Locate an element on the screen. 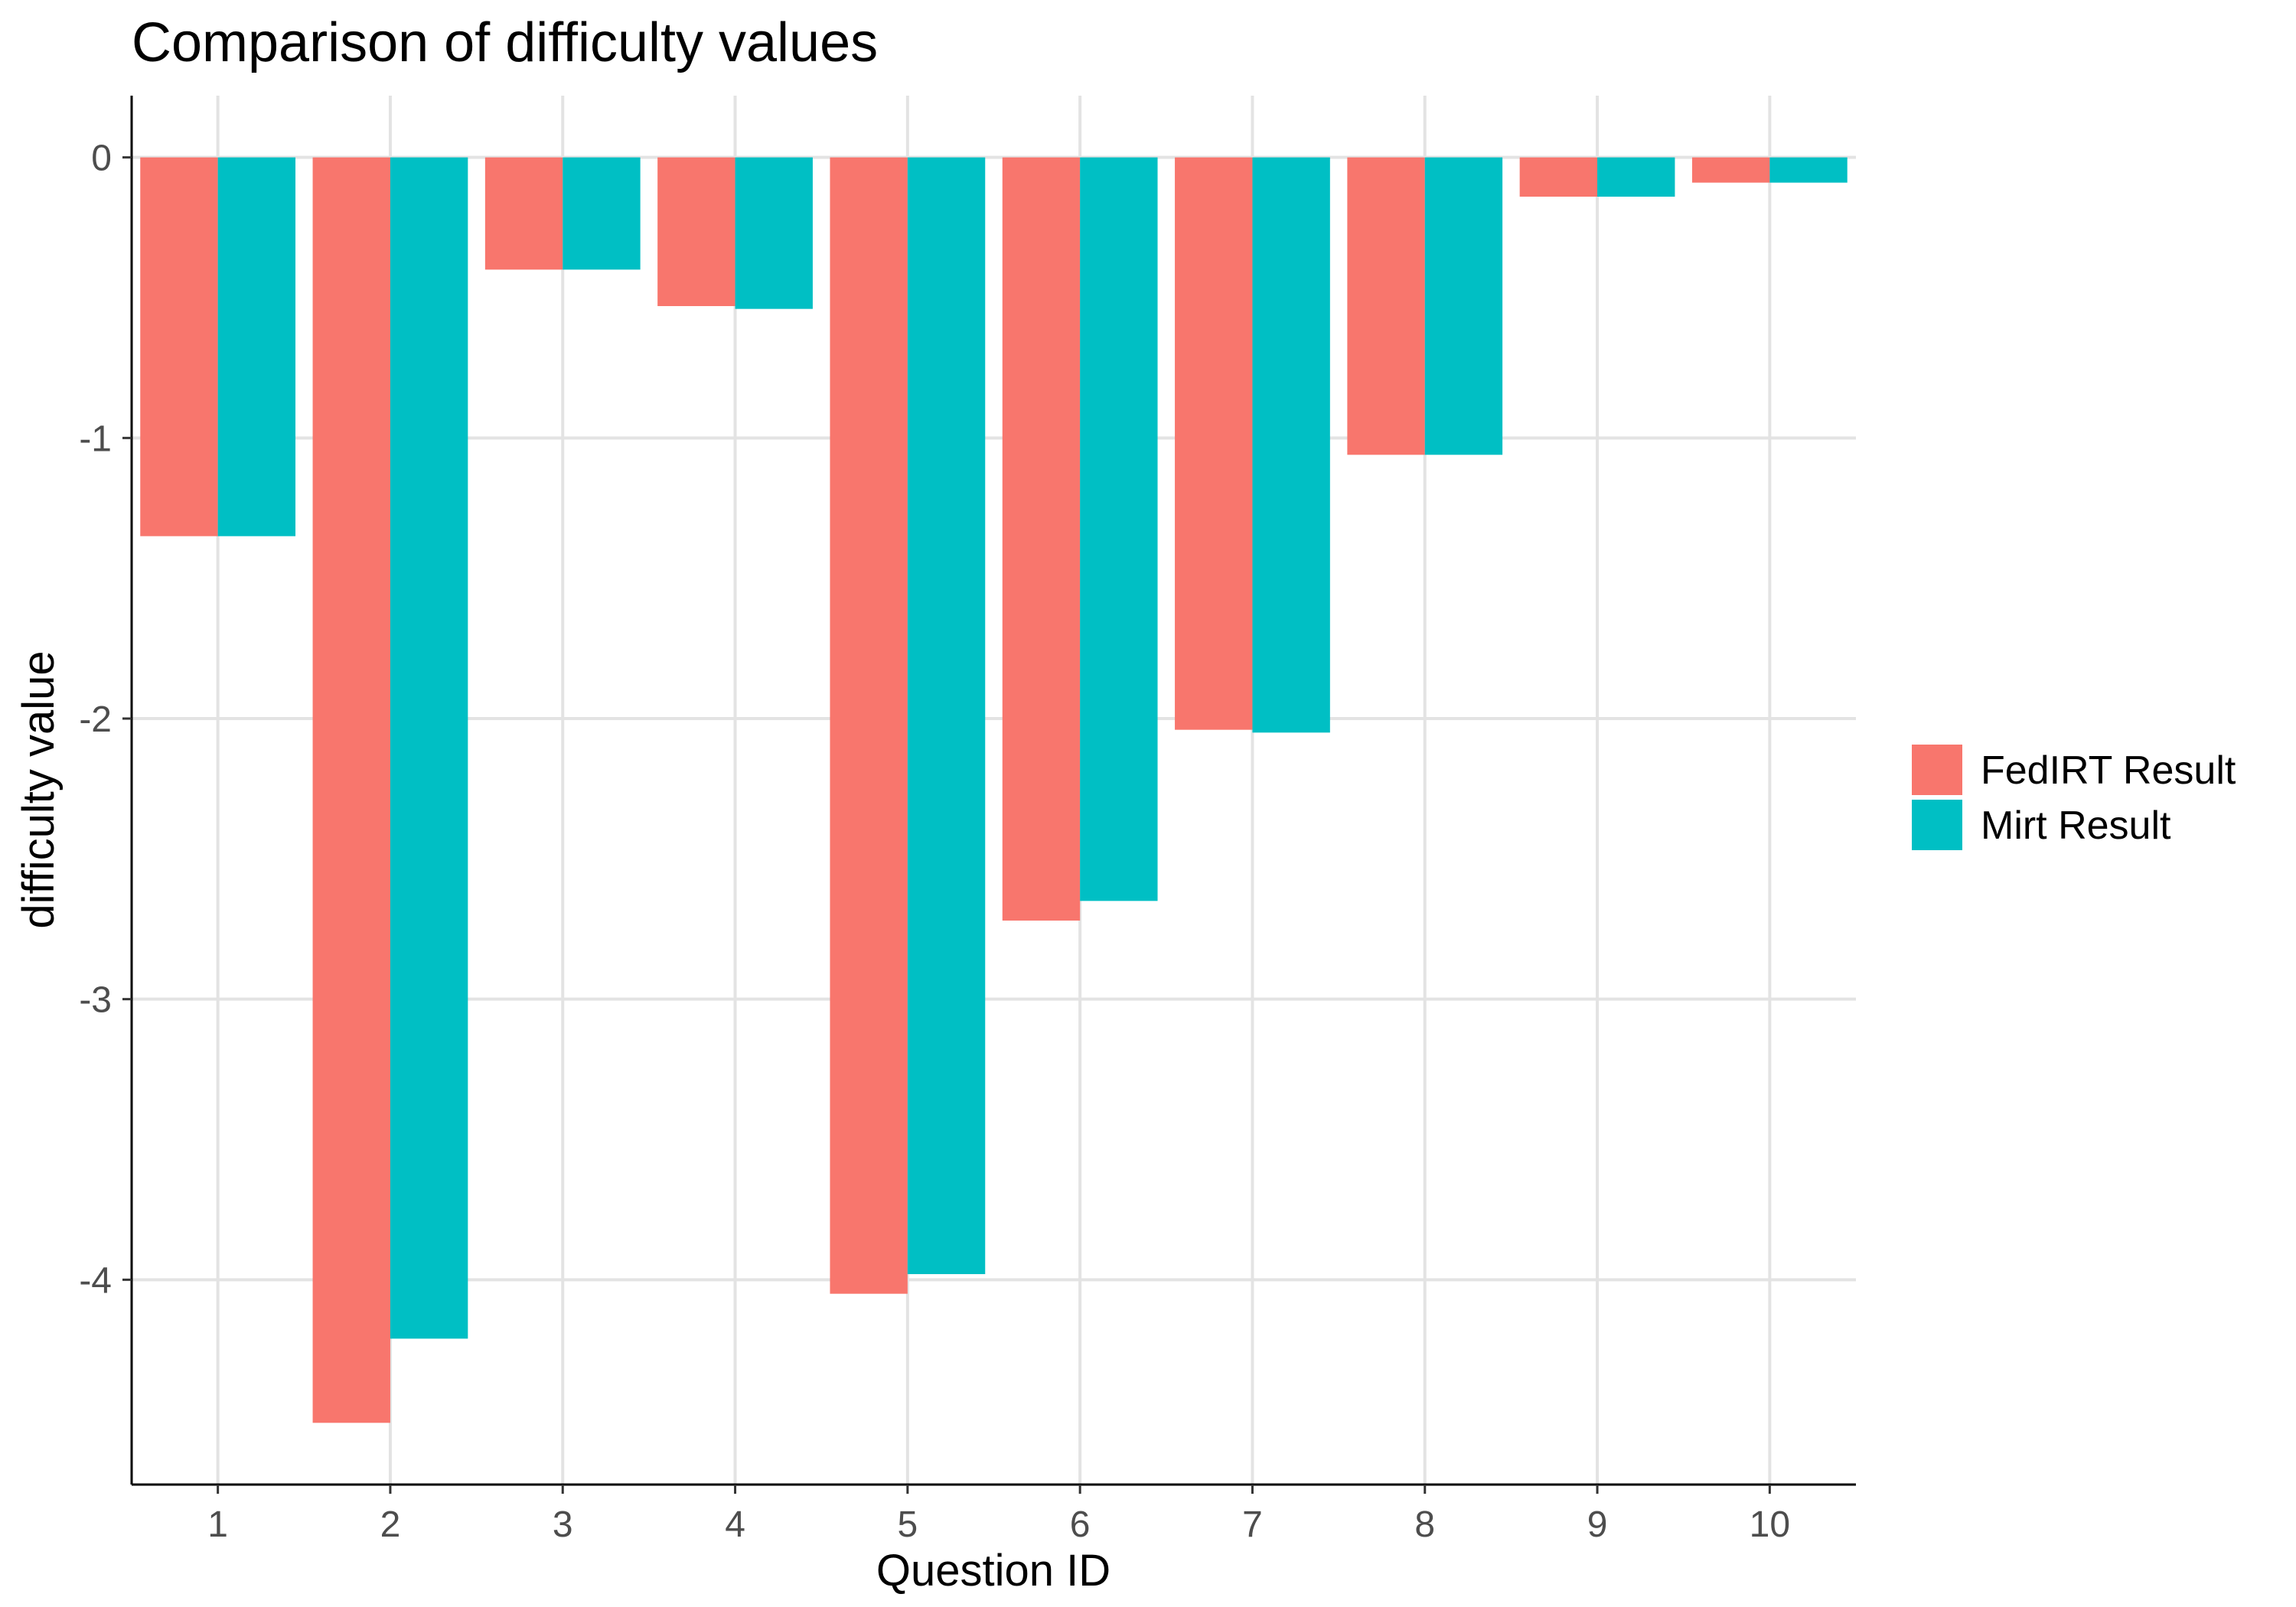 This screenshot has width=2296, height=1607. bar-mirt-q2 is located at coordinates (429, 748).